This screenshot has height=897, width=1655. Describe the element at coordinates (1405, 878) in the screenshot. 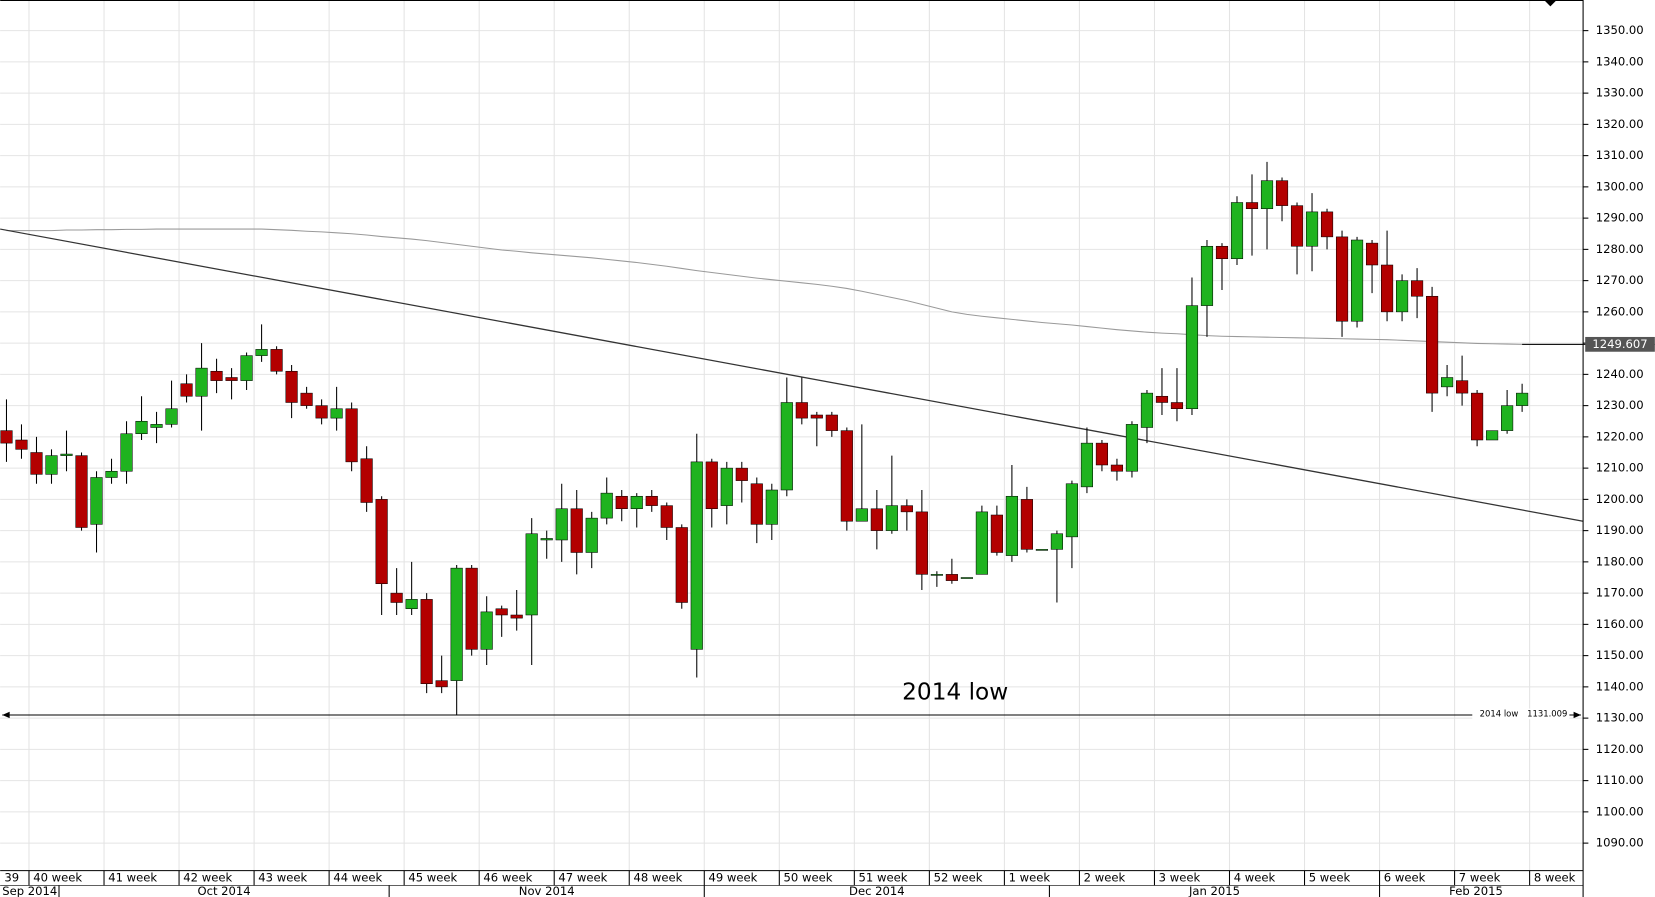

I see `week-label: 6 week` at that location.